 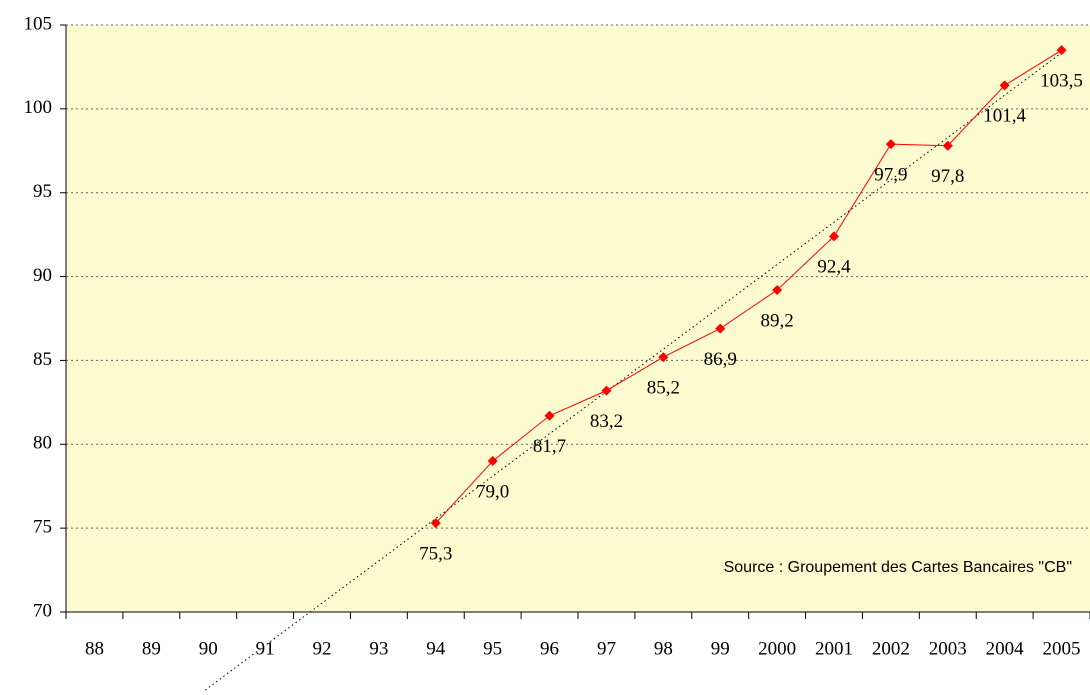 What do you see at coordinates (834, 648) in the screenshot?
I see `x-tick-label: 2001` at bounding box center [834, 648].